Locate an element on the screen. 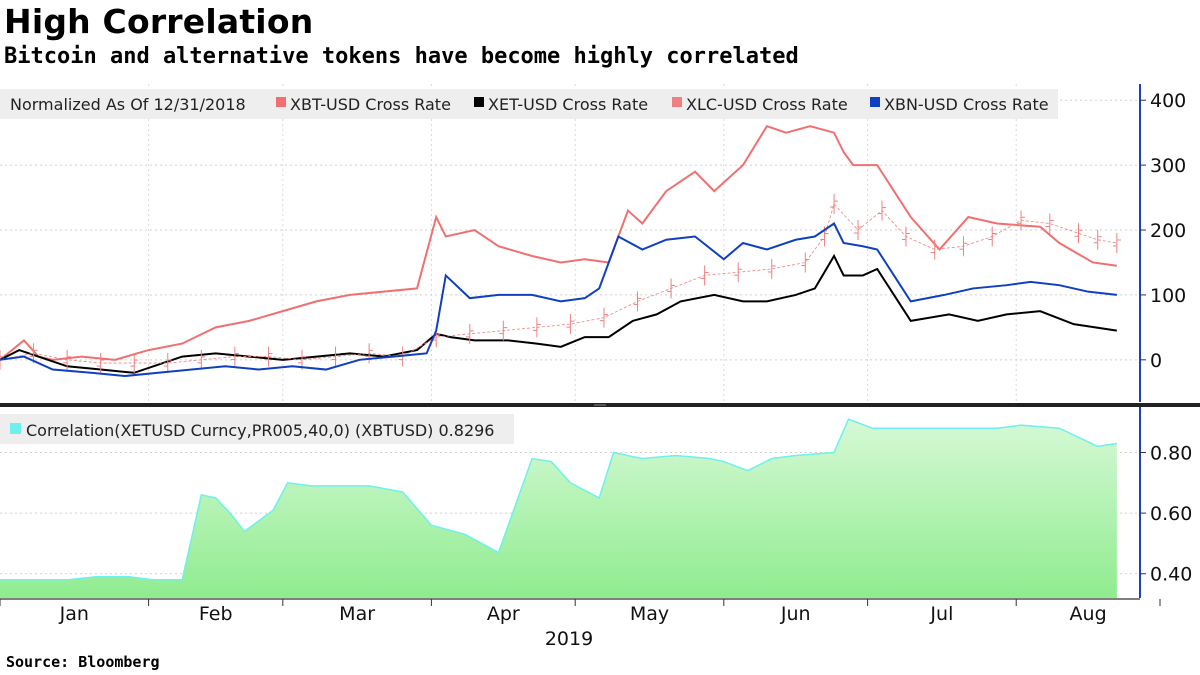  legend-label: XBN-USD Cross Rate is located at coordinates (966, 104).